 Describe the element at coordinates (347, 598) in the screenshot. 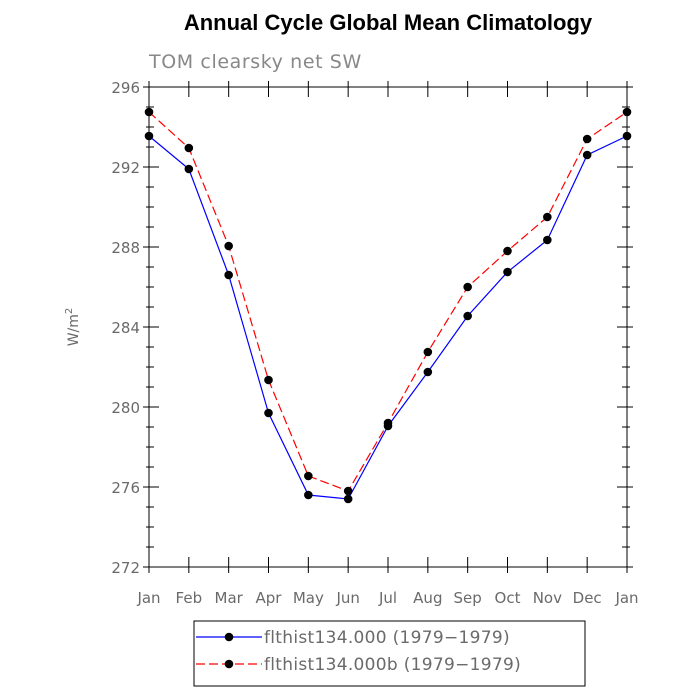

I see `x-tick-label: Jun` at that location.